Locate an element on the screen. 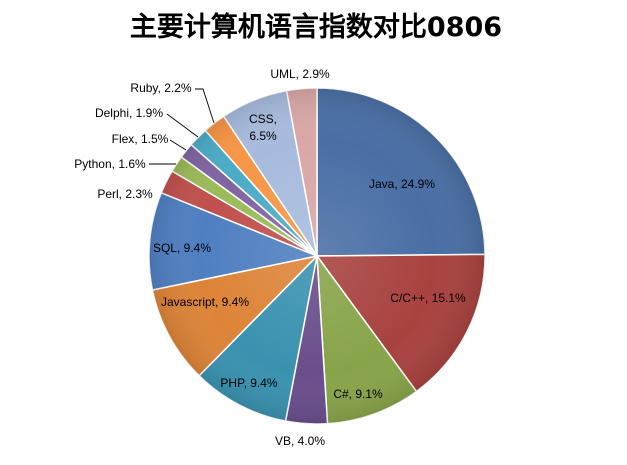 The image size is (627, 465). data-label-ruby: Ruby, 2.2% is located at coordinates (160, 88).